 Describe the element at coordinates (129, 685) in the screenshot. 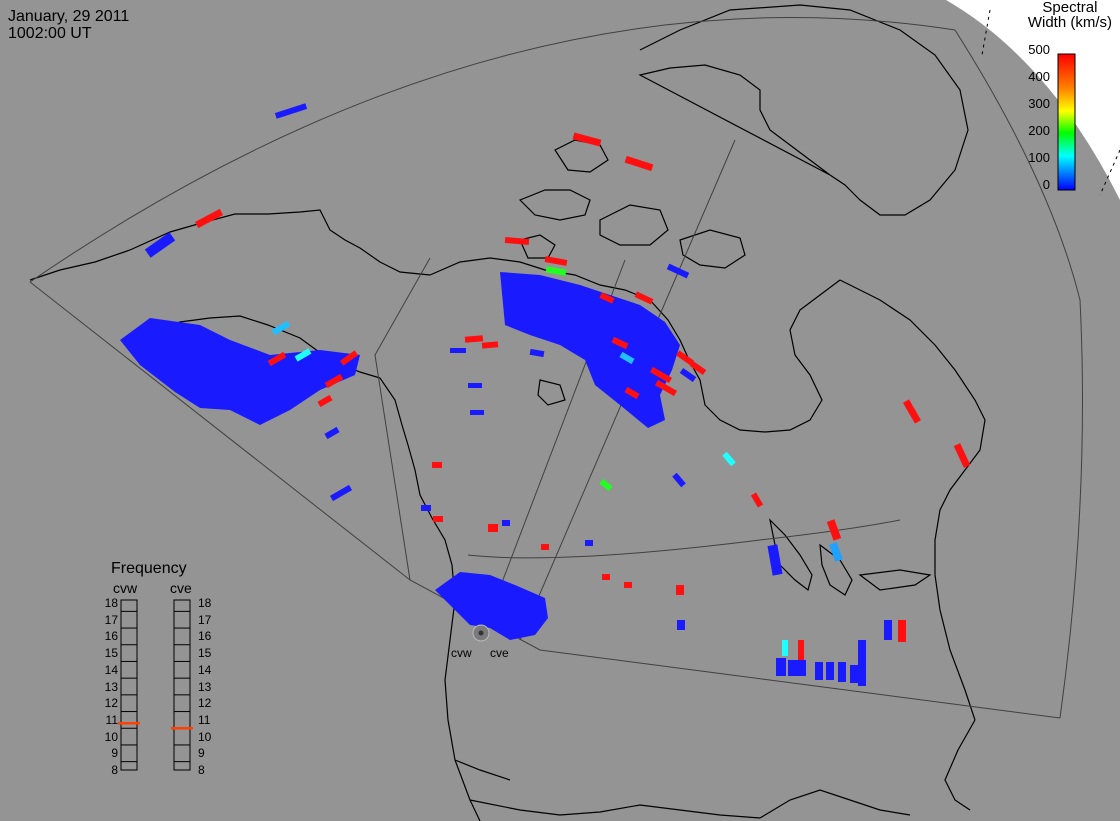

I see `freq-box-cvw` at that location.